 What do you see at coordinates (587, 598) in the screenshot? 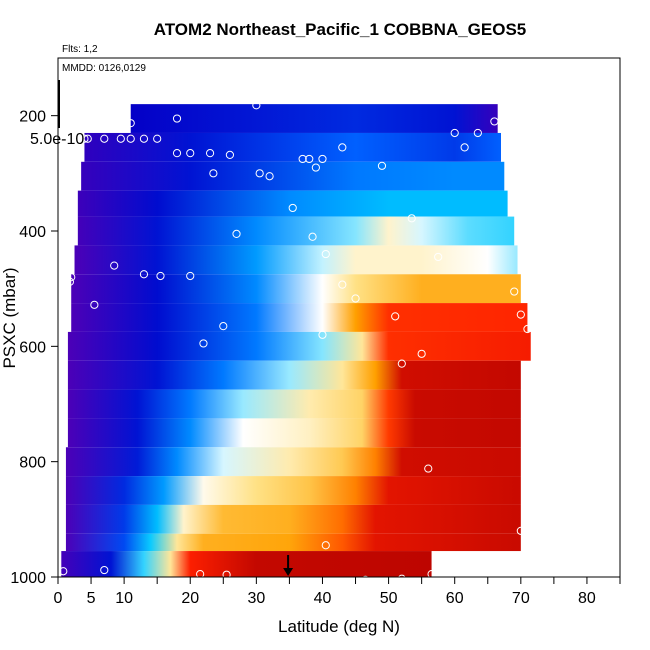
I see `x-tick-label: 80` at bounding box center [587, 598].